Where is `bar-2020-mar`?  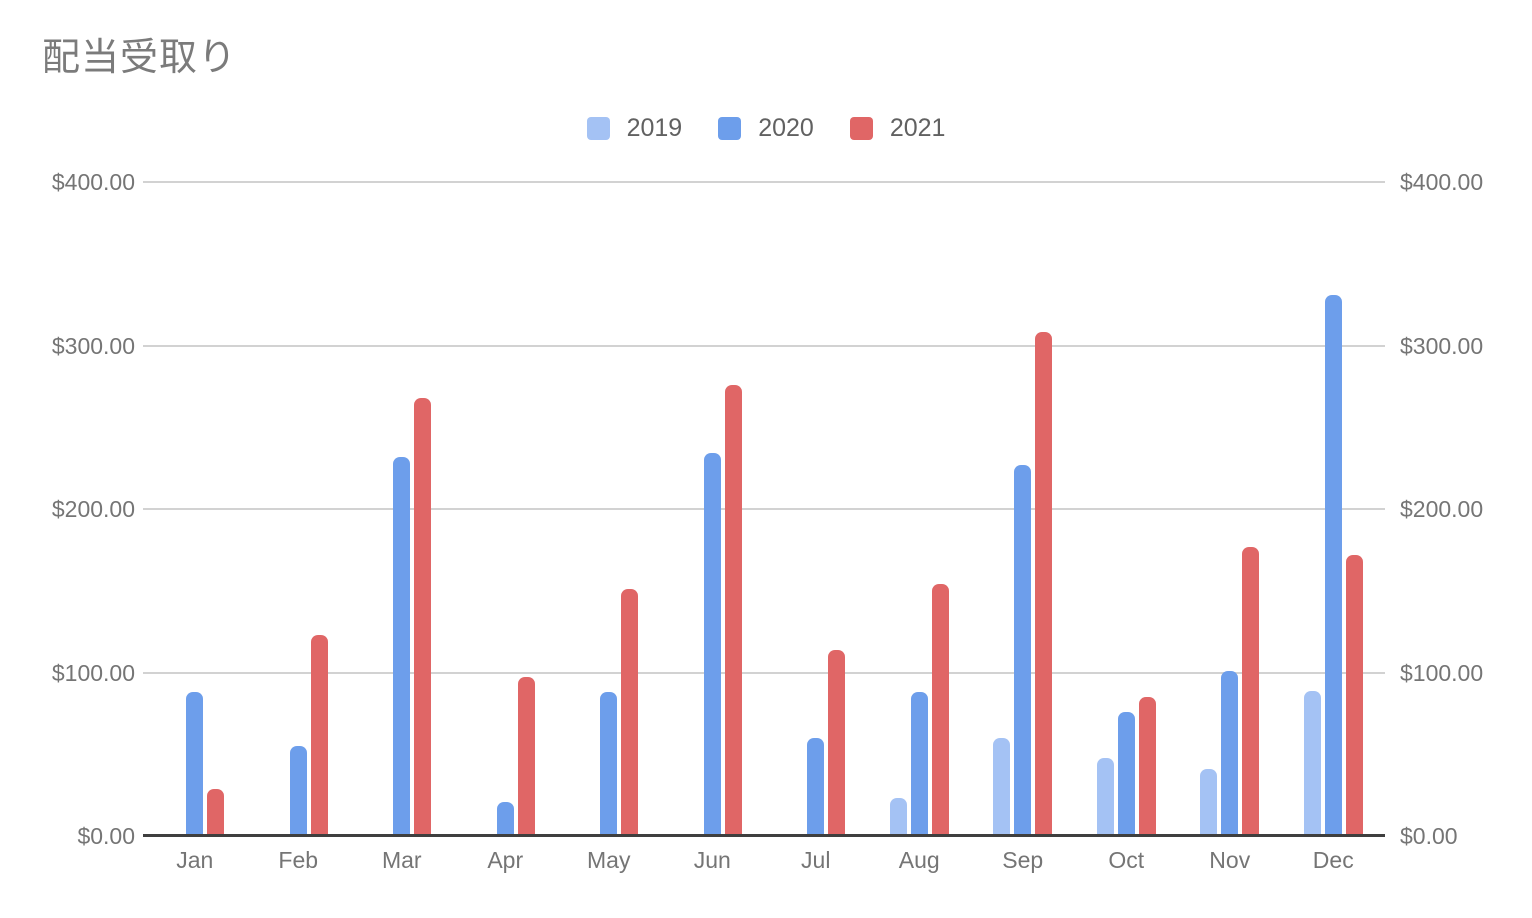
bar-2020-mar is located at coordinates (402, 646).